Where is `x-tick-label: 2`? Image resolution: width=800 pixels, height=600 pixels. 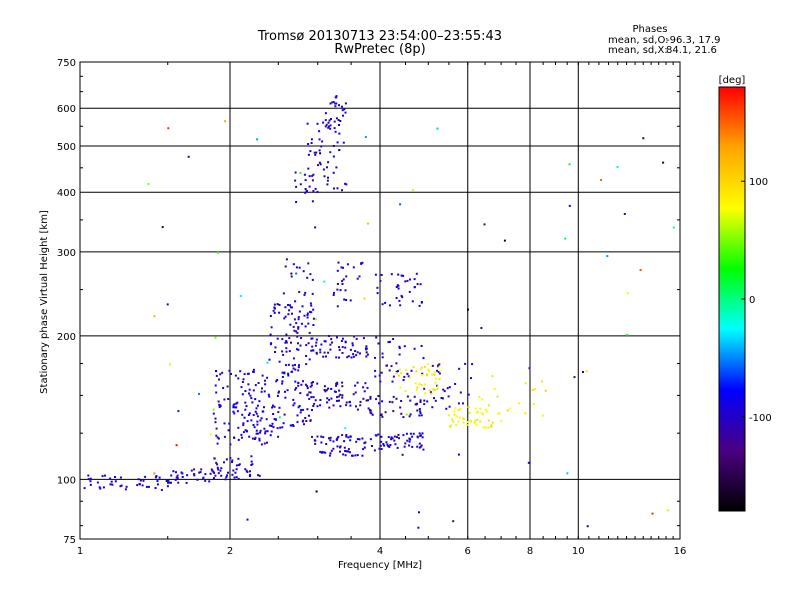 x-tick-label: 2 is located at coordinates (230, 551).